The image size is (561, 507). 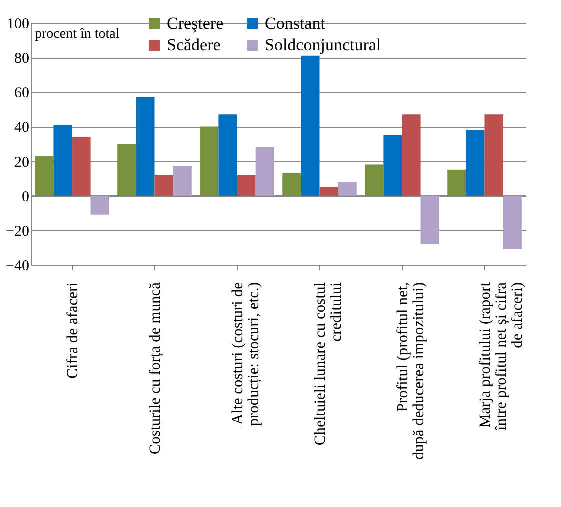 What do you see at coordinates (26, 197) in the screenshot?
I see `y-tick-label: 0` at bounding box center [26, 197].